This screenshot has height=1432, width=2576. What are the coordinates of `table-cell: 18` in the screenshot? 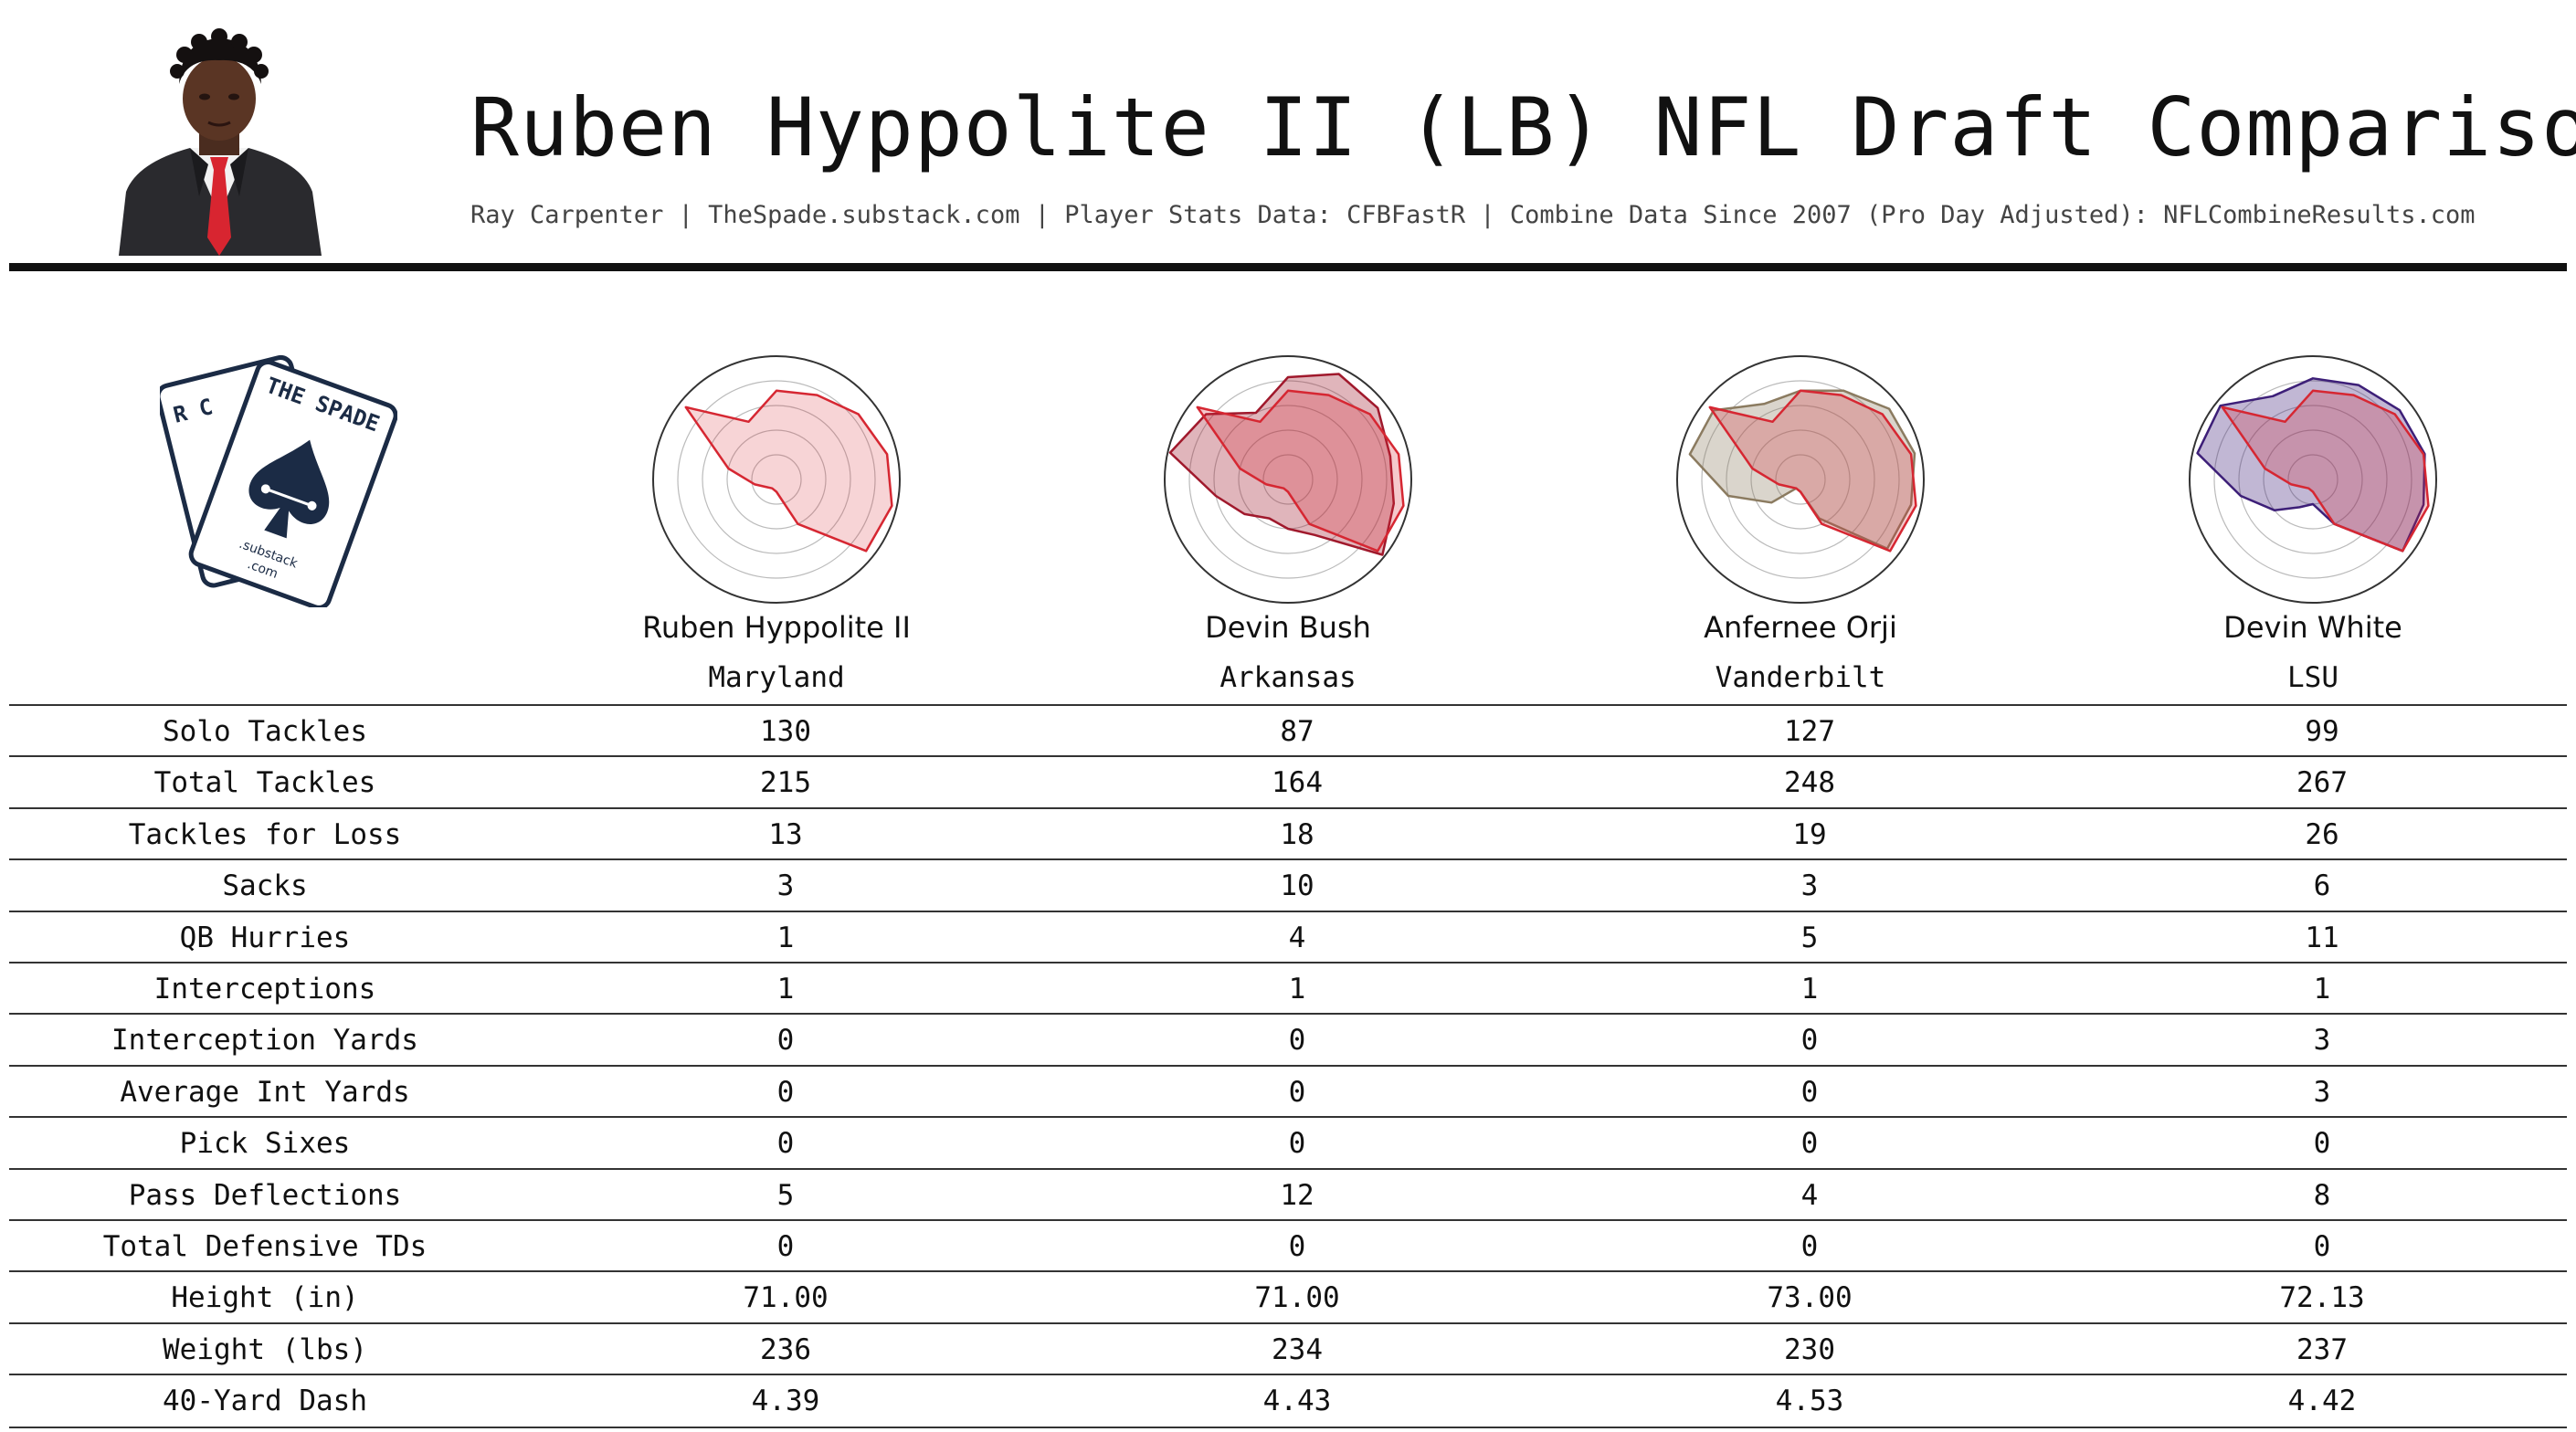 It's located at (1297, 834).